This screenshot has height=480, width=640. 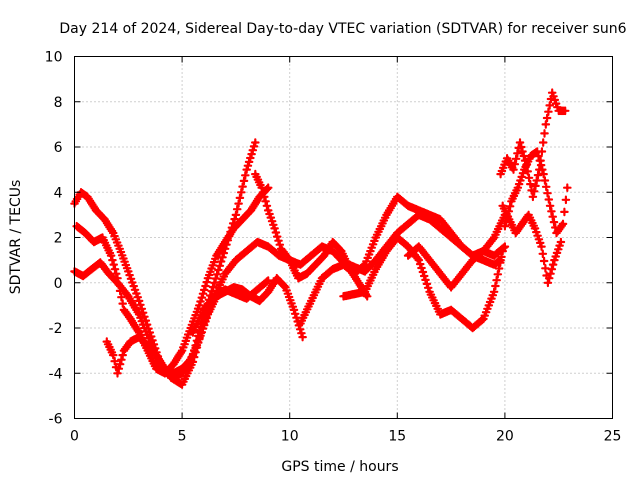 I want to click on y-tick-label: -6, so click(x=56, y=420).